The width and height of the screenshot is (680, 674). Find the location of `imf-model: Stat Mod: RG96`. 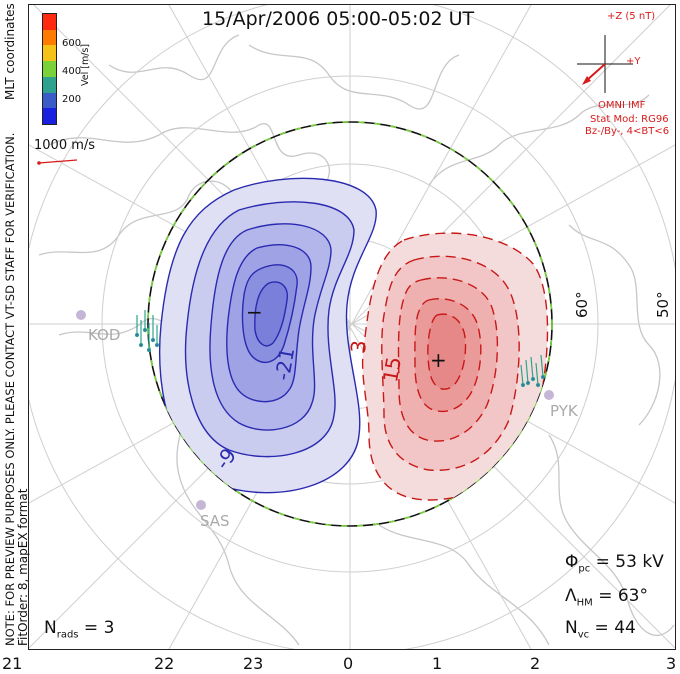

imf-model: Stat Mod: RG96 is located at coordinates (629, 119).